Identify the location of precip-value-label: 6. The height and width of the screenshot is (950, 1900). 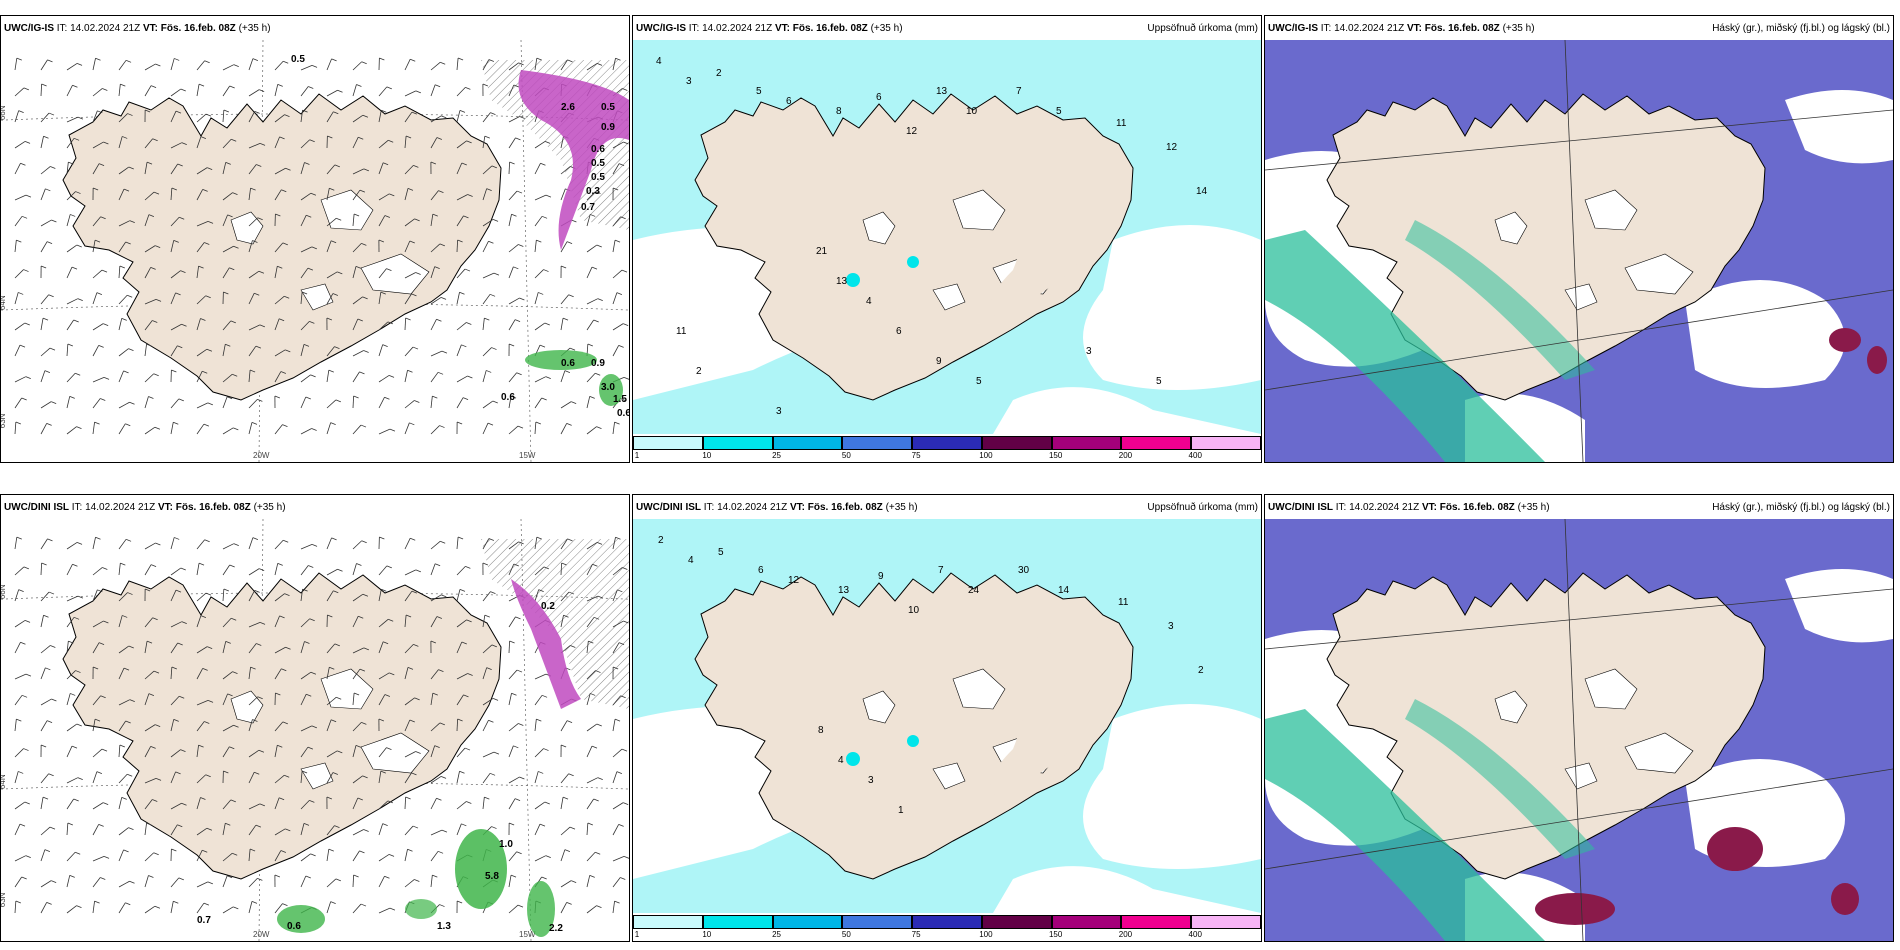
(879, 97).